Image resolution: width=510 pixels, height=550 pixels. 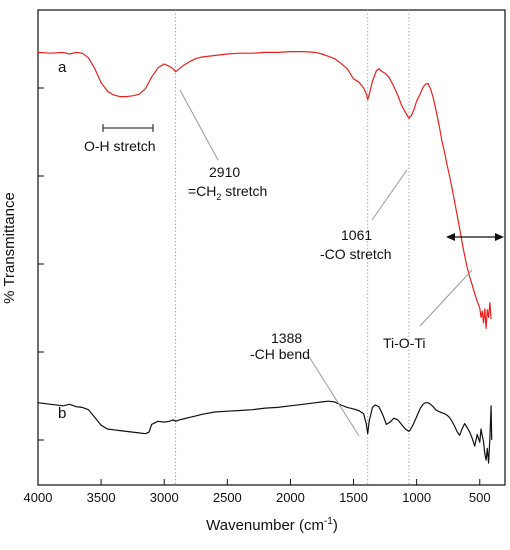 What do you see at coordinates (120, 146) in the screenshot?
I see `oh-stretch-label: O-H stretch` at bounding box center [120, 146].